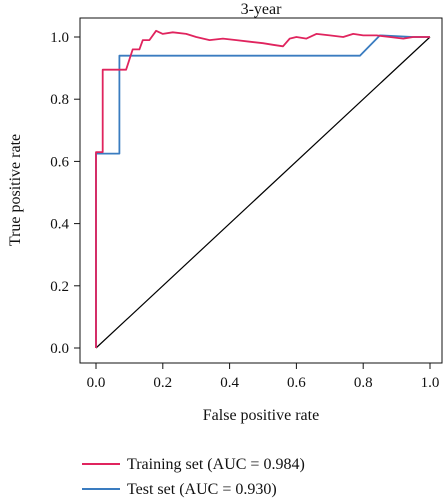 This screenshot has width=444, height=500. Describe the element at coordinates (363, 383) in the screenshot. I see `x-tick-label: 0.8` at that location.